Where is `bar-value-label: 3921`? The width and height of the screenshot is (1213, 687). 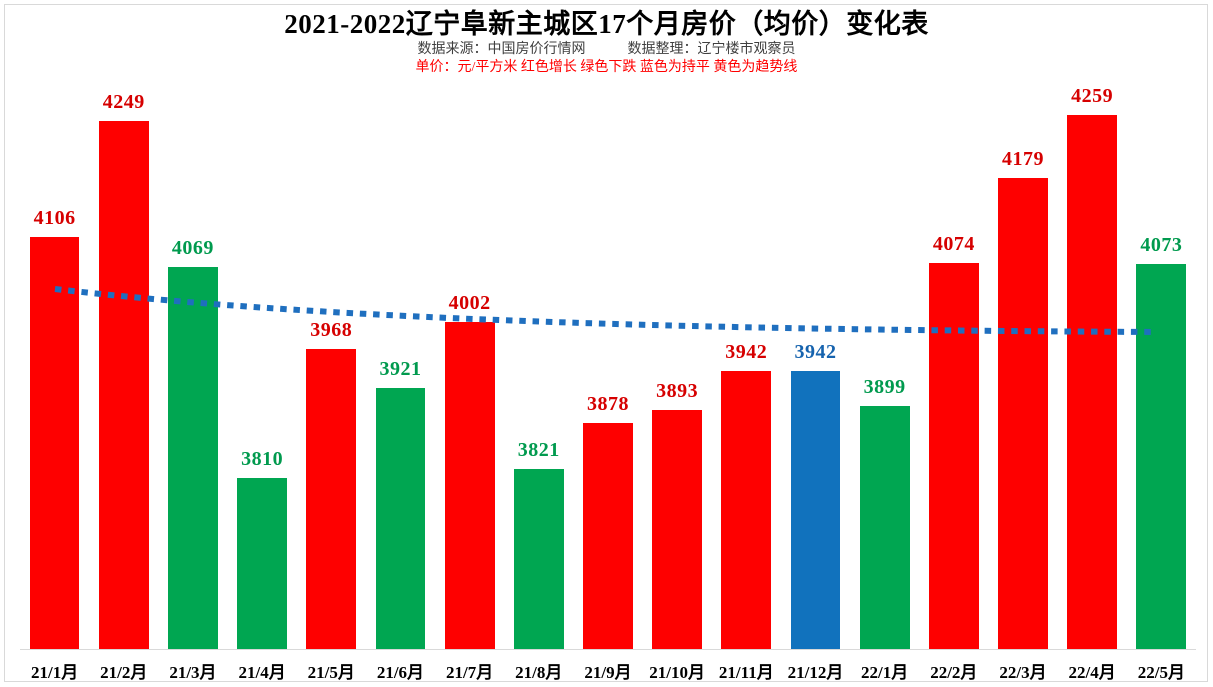
bar-value-label: 3921 is located at coordinates (400, 369).